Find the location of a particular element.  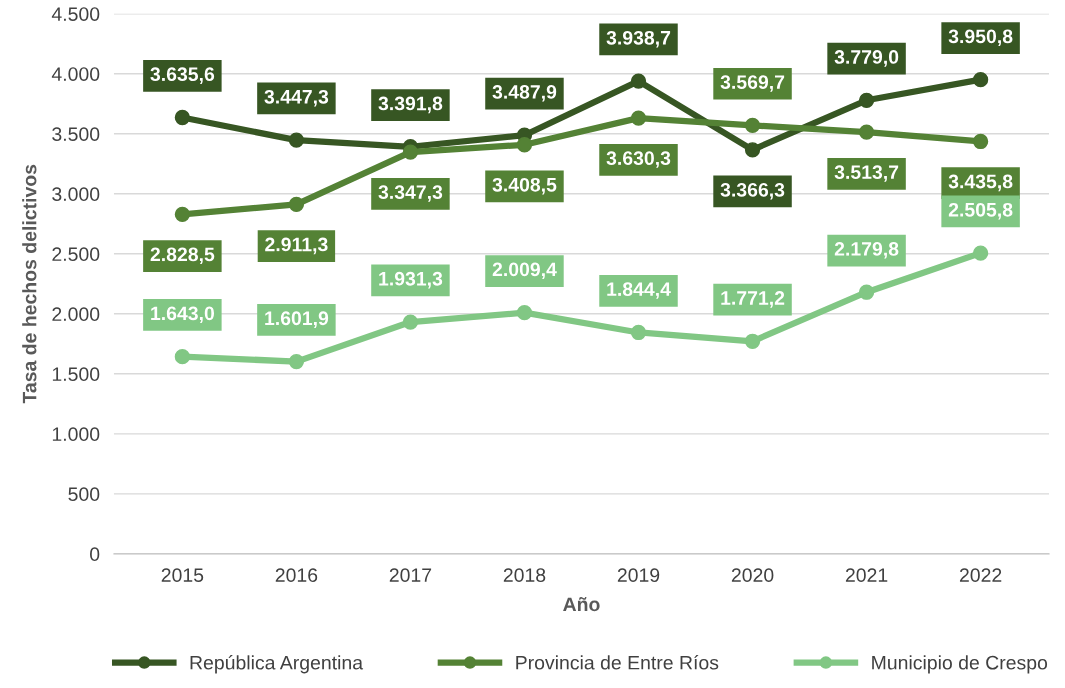

data-label: 1.931,3 is located at coordinates (411, 280).